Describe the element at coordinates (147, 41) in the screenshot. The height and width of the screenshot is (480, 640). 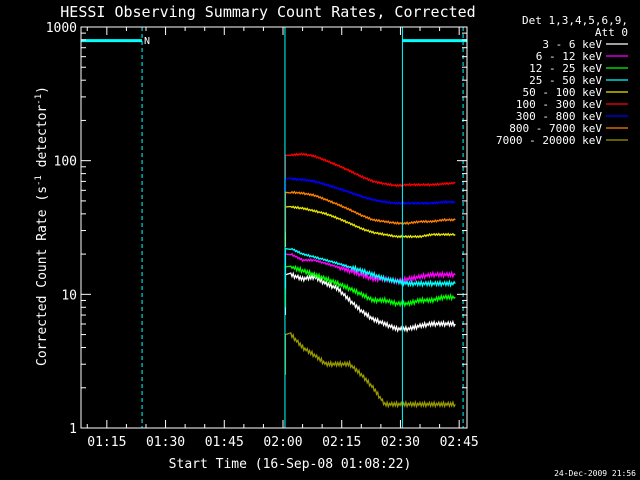
I see `night-marker-label: N` at that location.